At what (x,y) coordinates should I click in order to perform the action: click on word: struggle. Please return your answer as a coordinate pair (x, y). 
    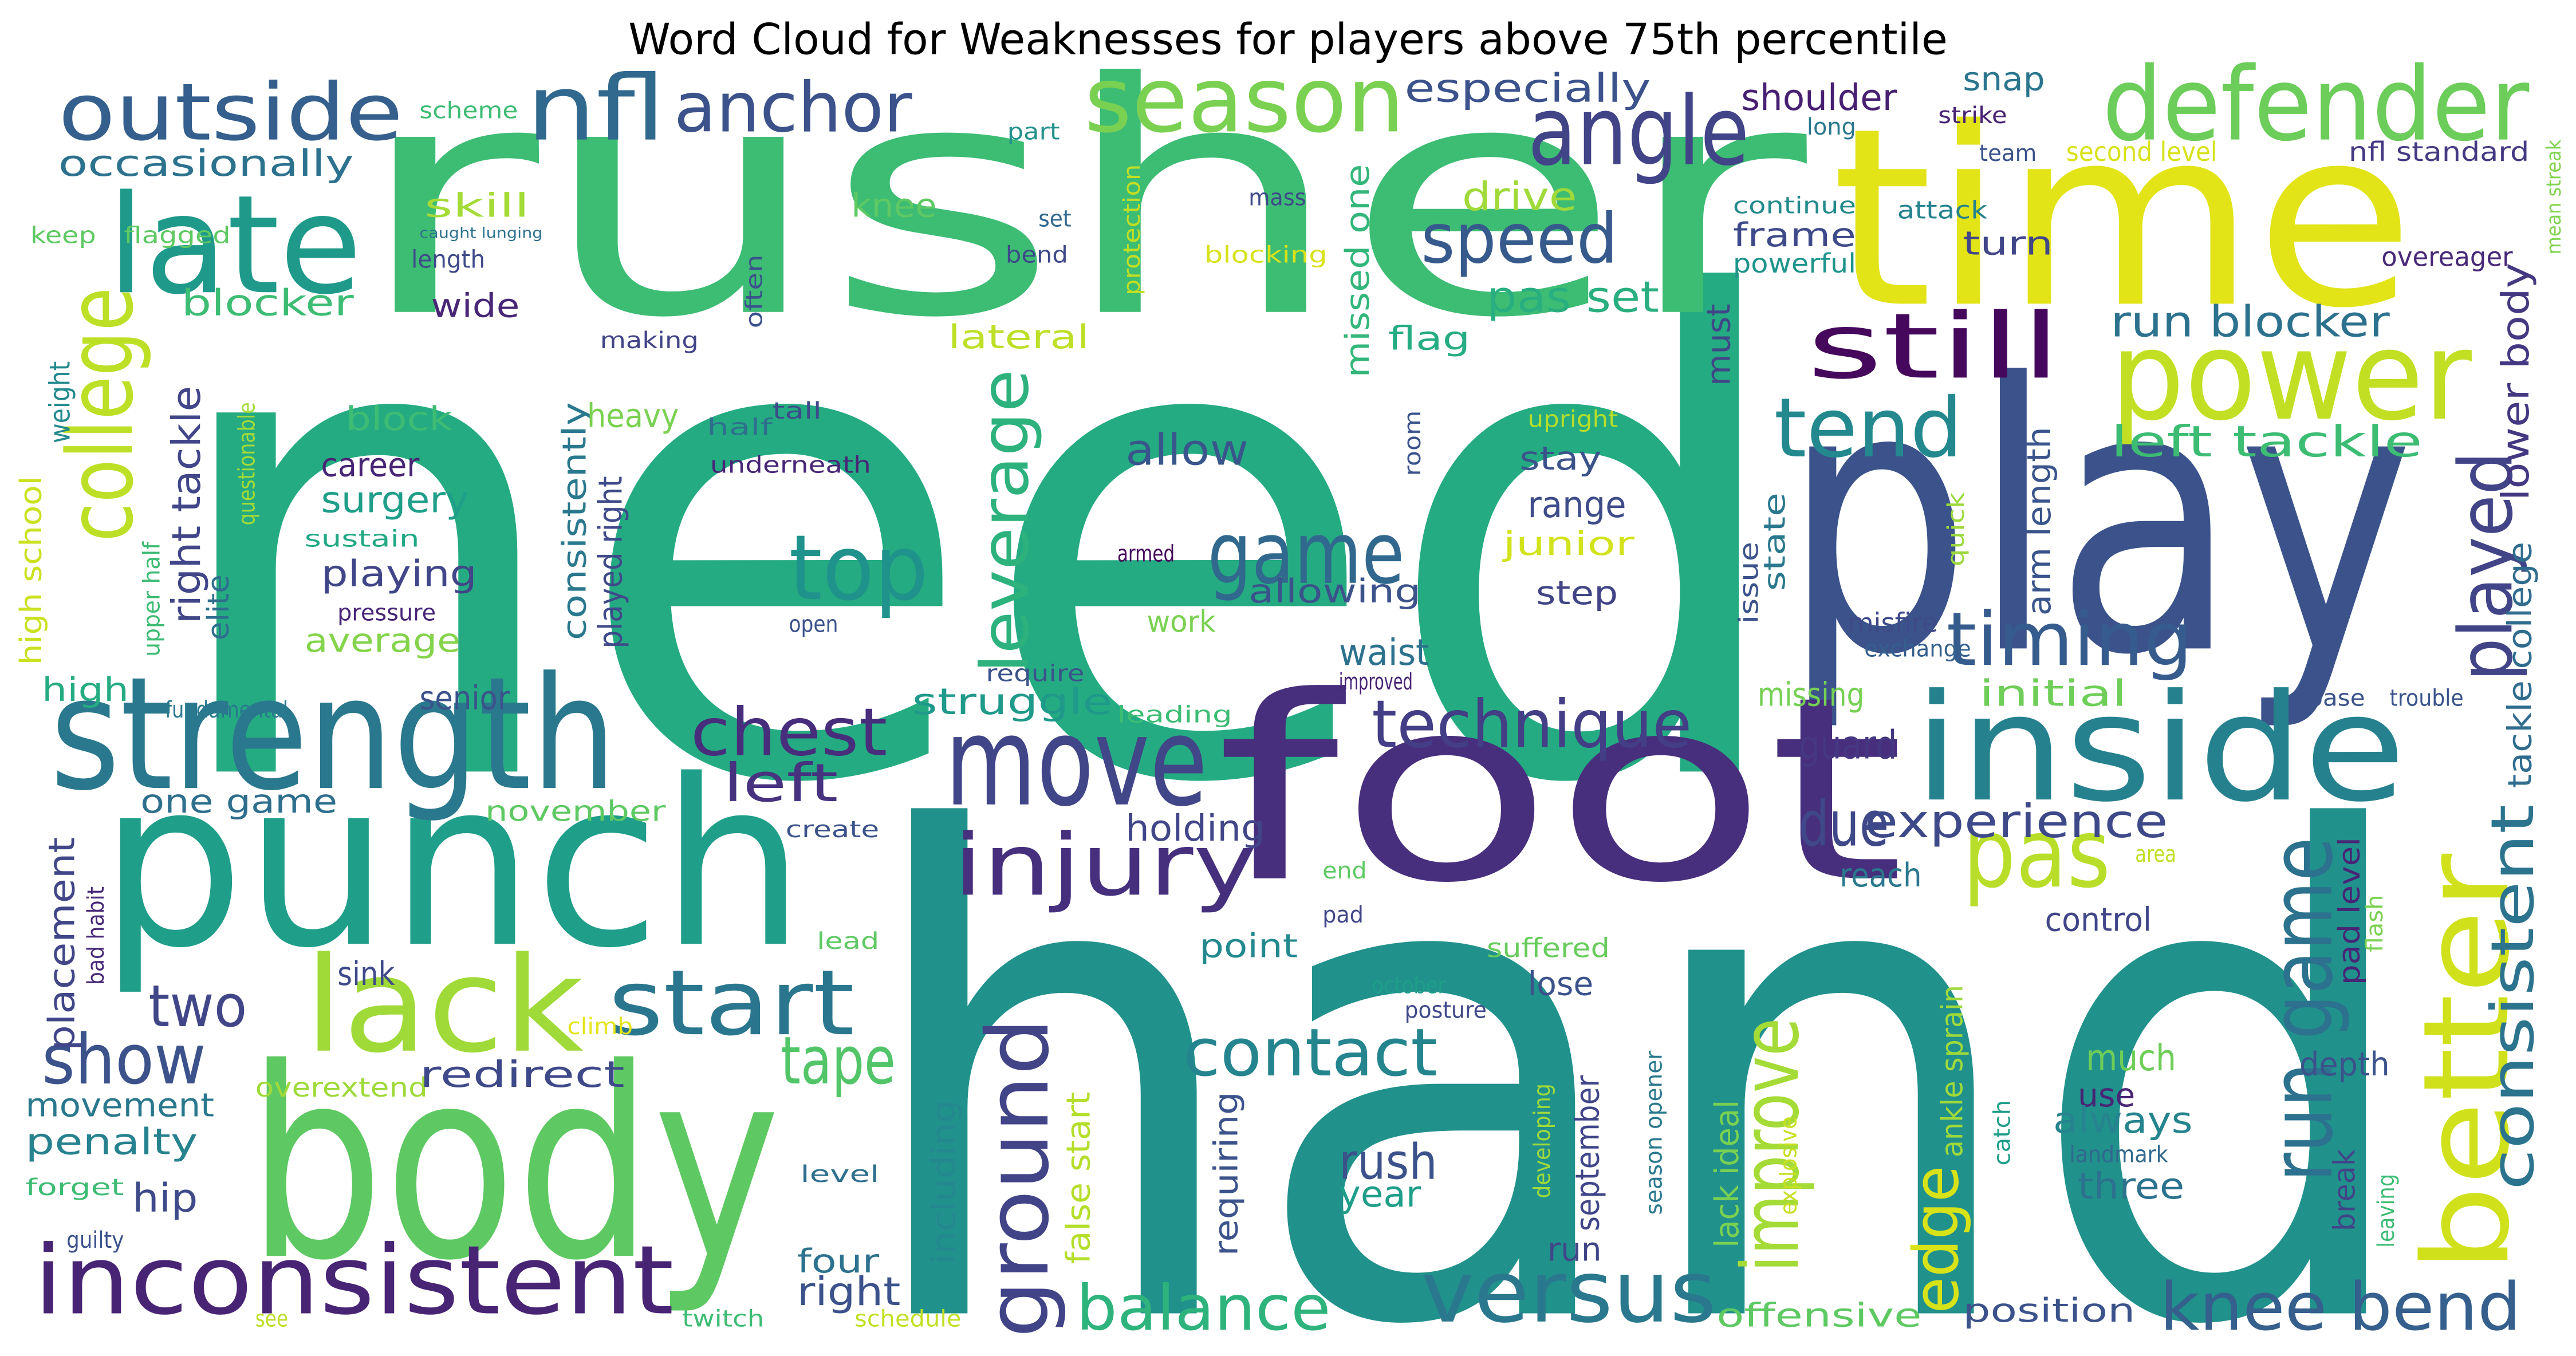
    Looking at the image, I should click on (1012, 701).